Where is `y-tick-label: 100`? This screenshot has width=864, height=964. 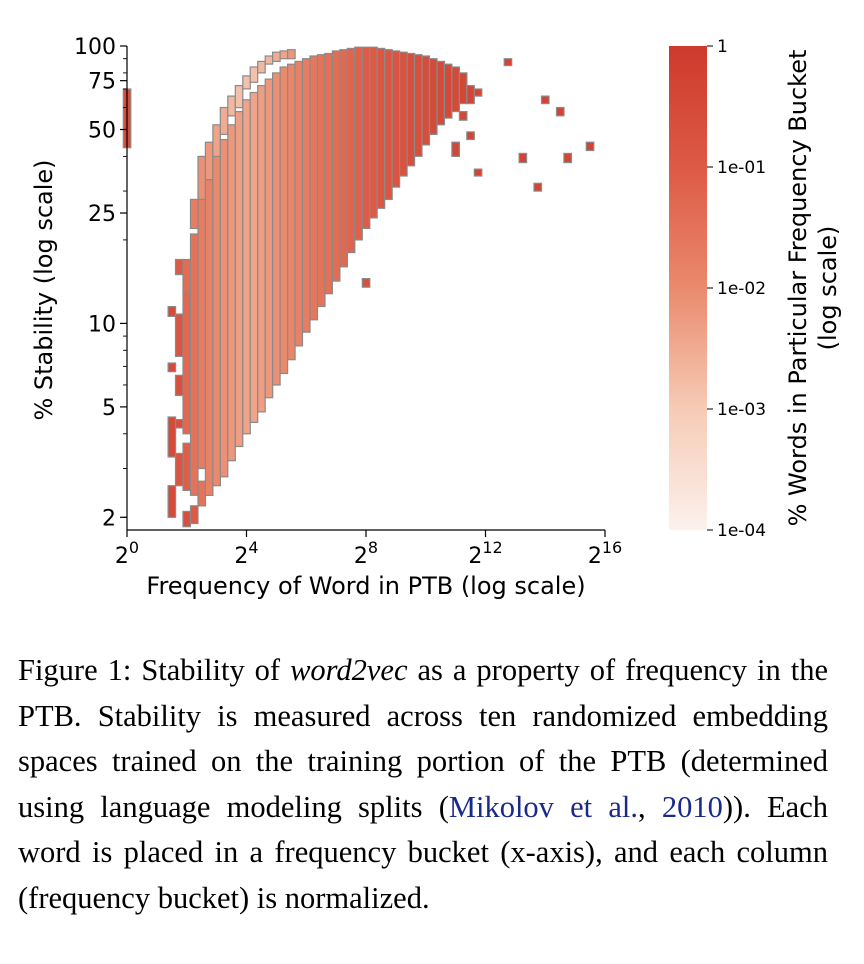
y-tick-label: 100 is located at coordinates (95, 47).